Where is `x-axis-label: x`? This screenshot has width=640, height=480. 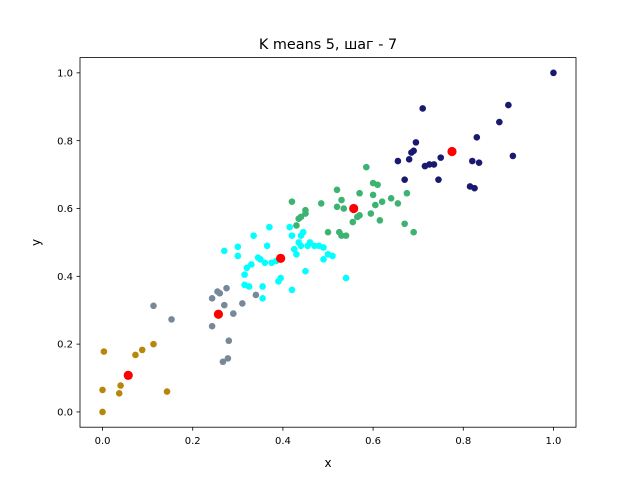 x-axis-label: x is located at coordinates (327, 463).